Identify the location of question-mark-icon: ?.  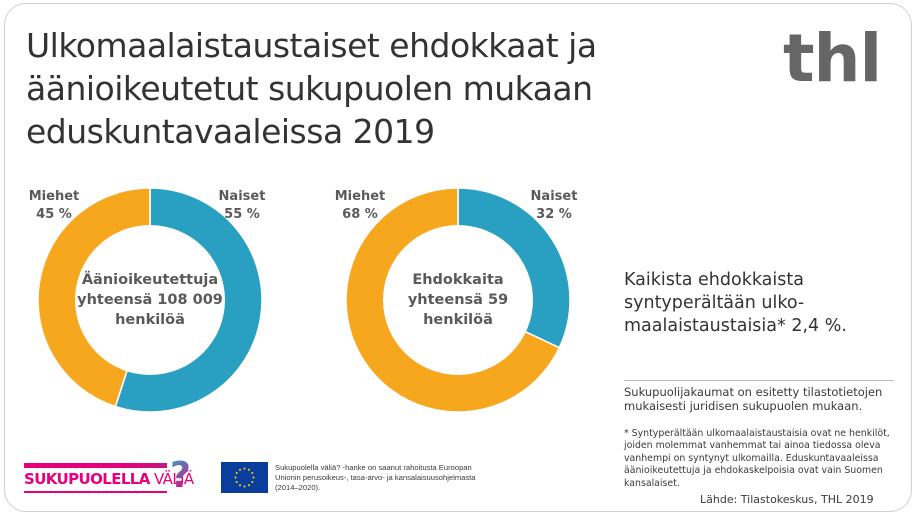
(180, 475).